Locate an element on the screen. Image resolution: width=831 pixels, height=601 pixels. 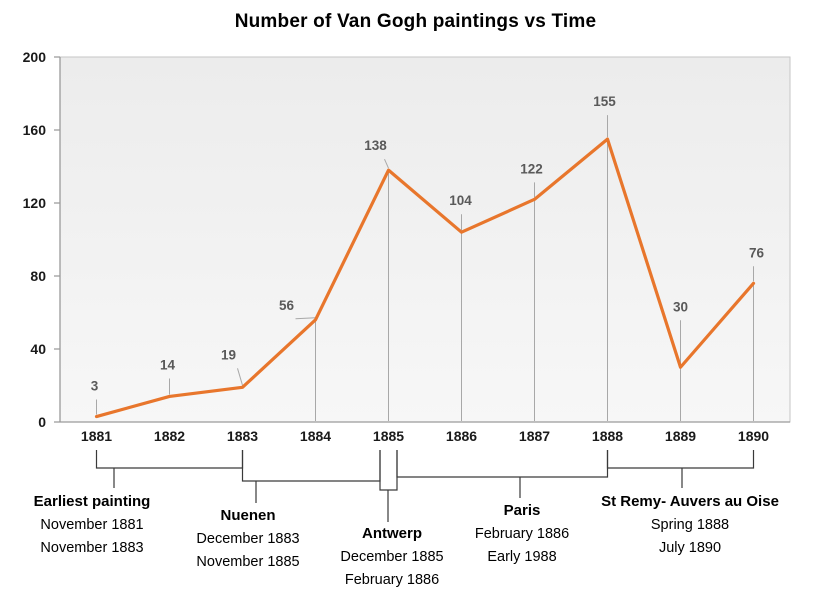
data-point-label: 155 is located at coordinates (604, 101).